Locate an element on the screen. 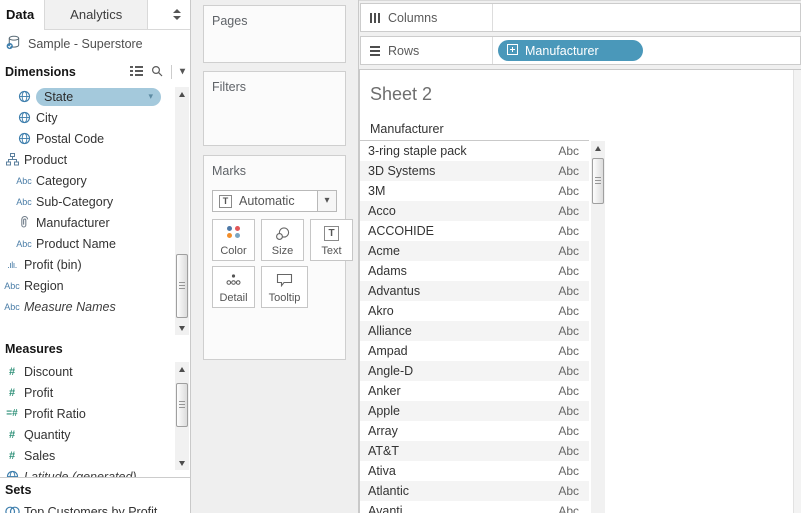 This screenshot has width=801, height=513. expand-plus-icon is located at coordinates (512, 50).